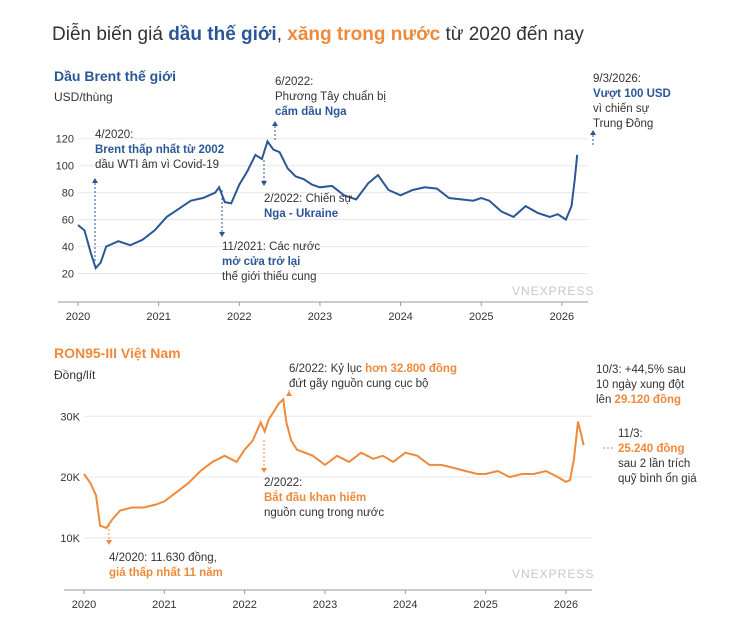 Image resolution: width=756 pixels, height=638 pixels. I want to click on svg-text: Brent thấp nhất từ 2002, so click(159, 150).